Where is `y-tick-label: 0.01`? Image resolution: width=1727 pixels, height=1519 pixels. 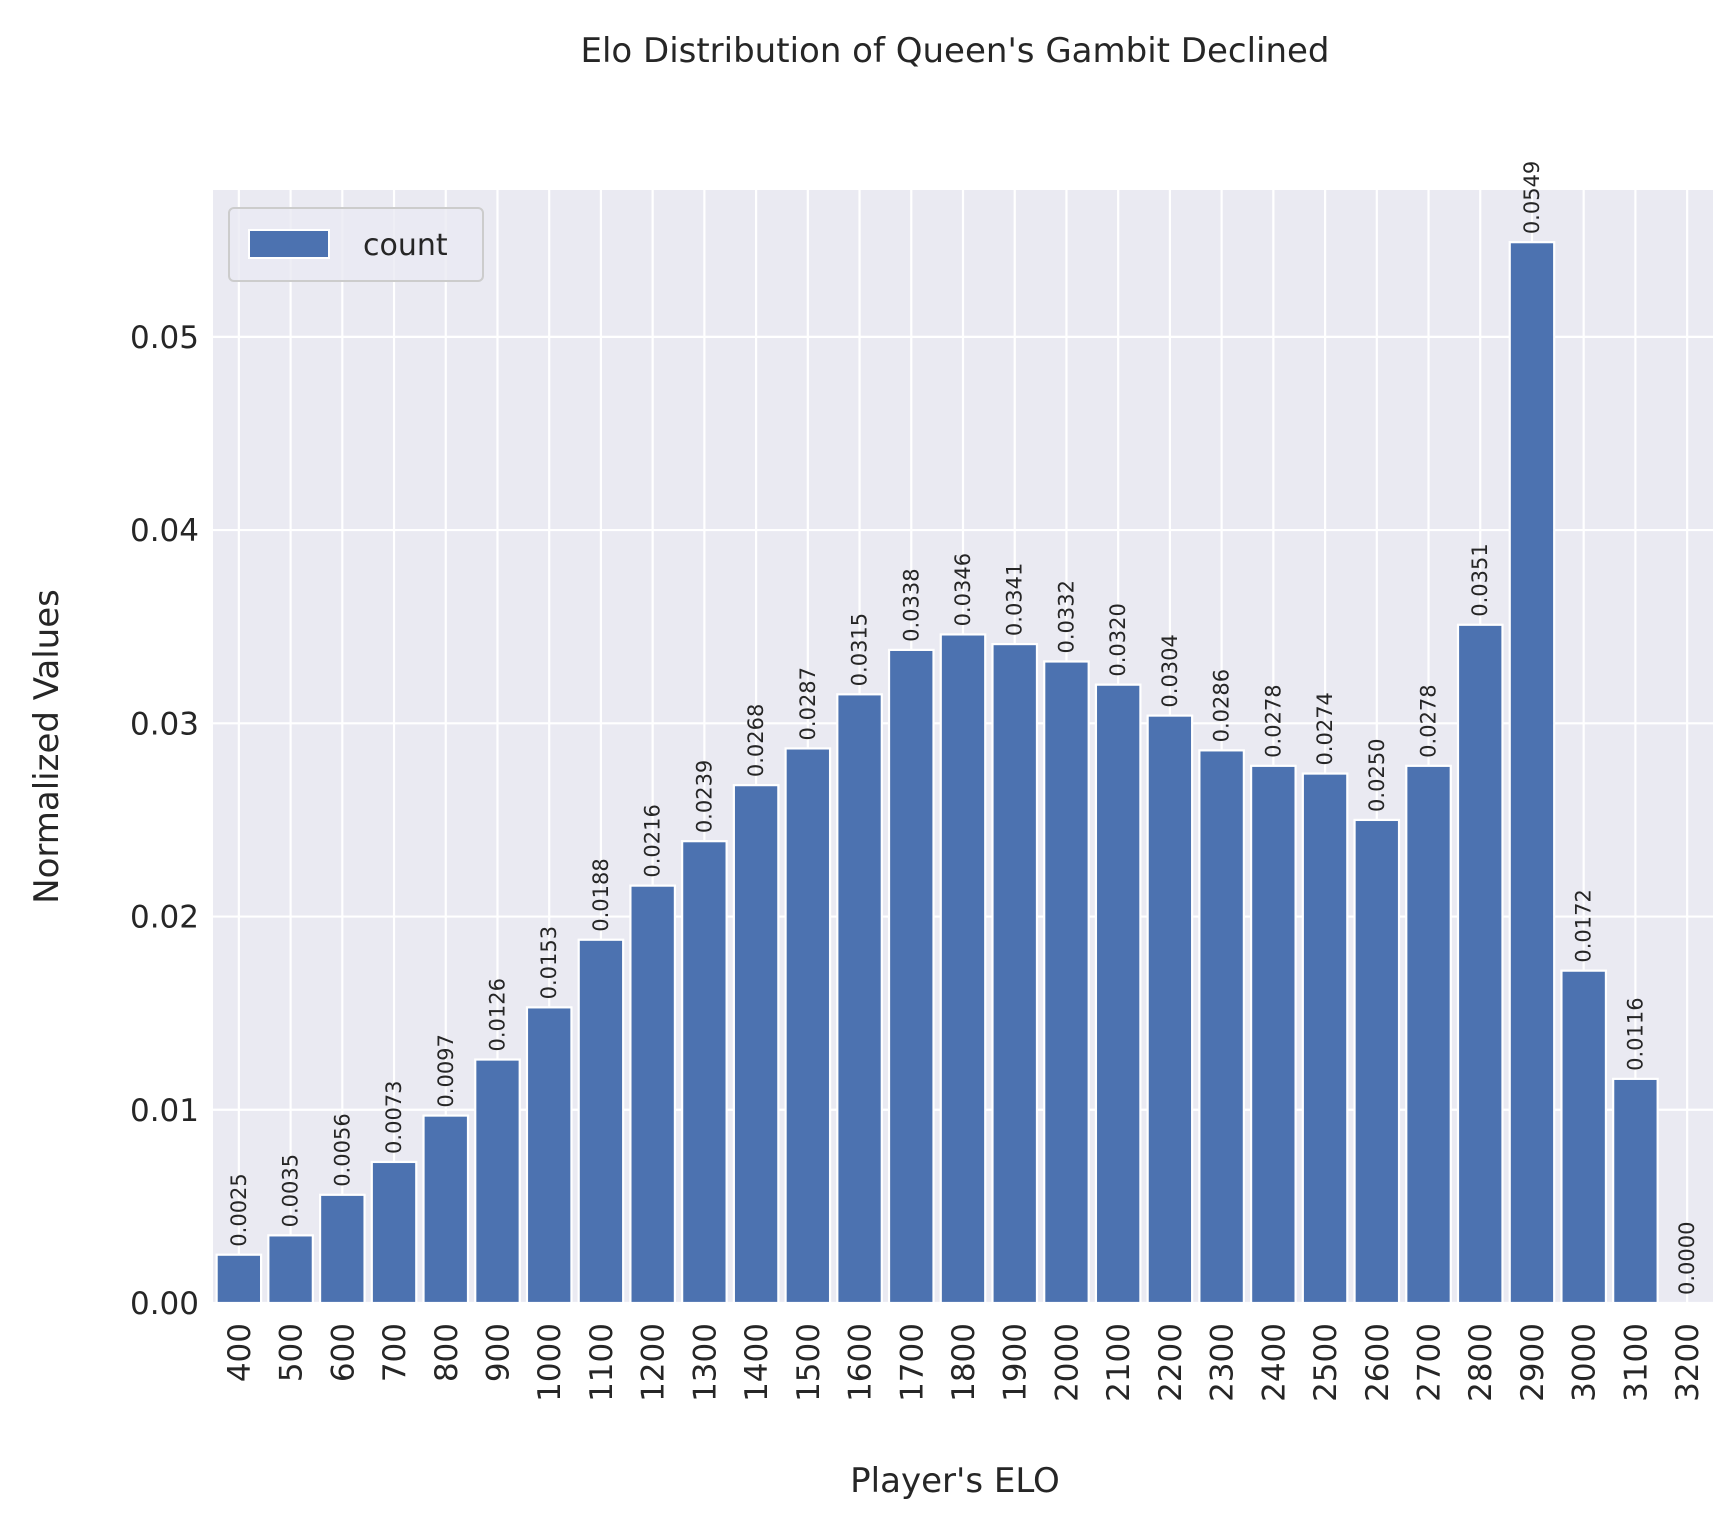 y-tick-label: 0.01 is located at coordinates (164, 1111).